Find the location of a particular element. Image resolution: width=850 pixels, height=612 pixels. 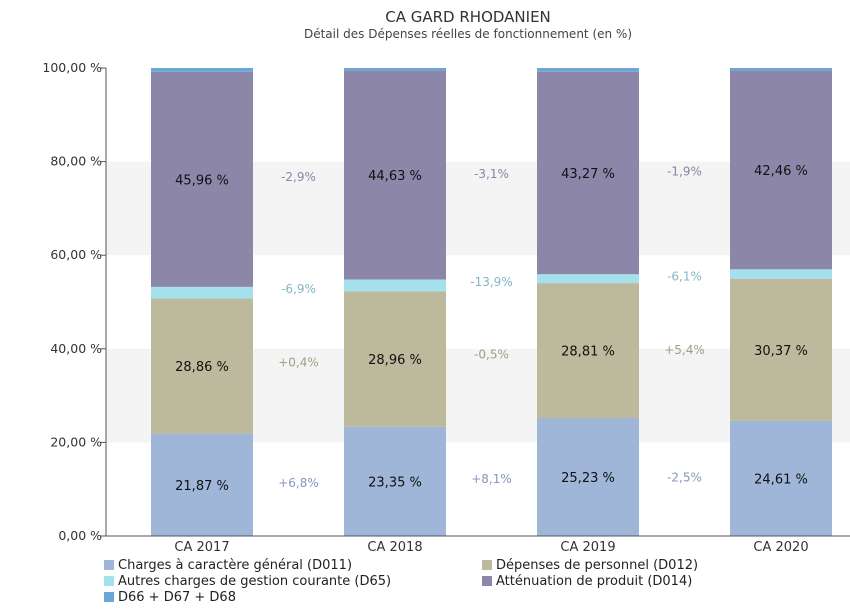

chart-title: CA GARD RHODANIEN is located at coordinates (468, 17).